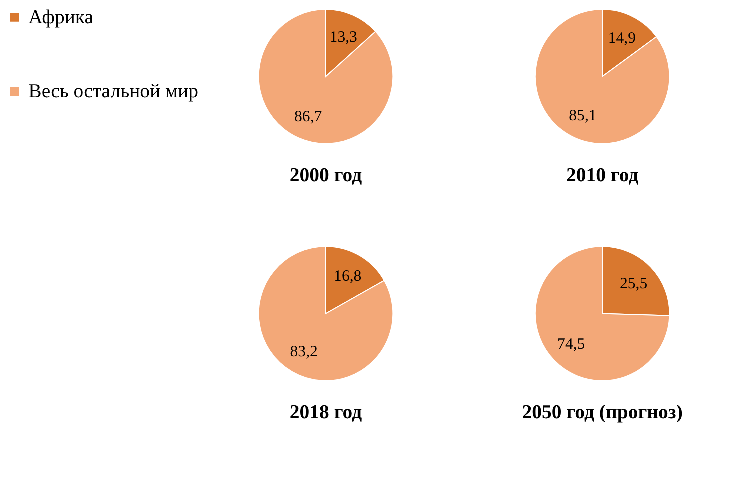 The image size is (731, 491). Describe the element at coordinates (308, 117) in the screenshot. I see `data-label: 86,7` at that location.